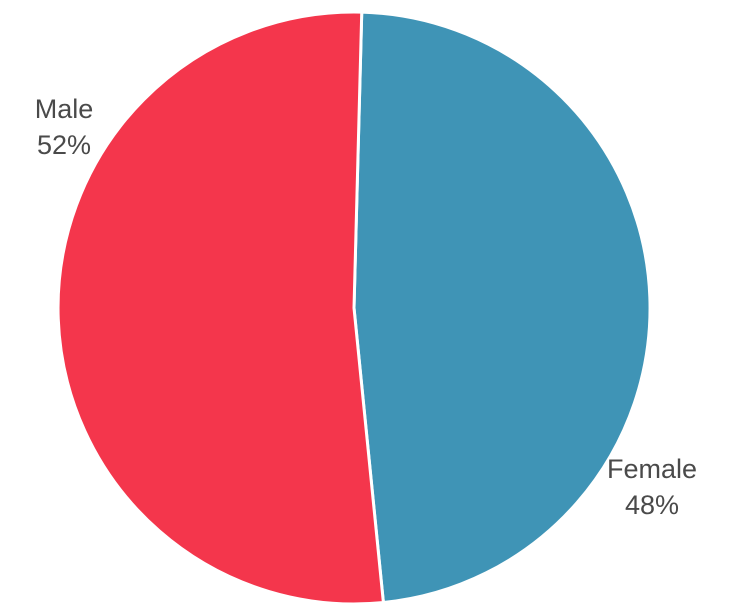 This screenshot has width=730, height=606. Describe the element at coordinates (64, 127) in the screenshot. I see `slice-label-male: Male 52%` at that location.